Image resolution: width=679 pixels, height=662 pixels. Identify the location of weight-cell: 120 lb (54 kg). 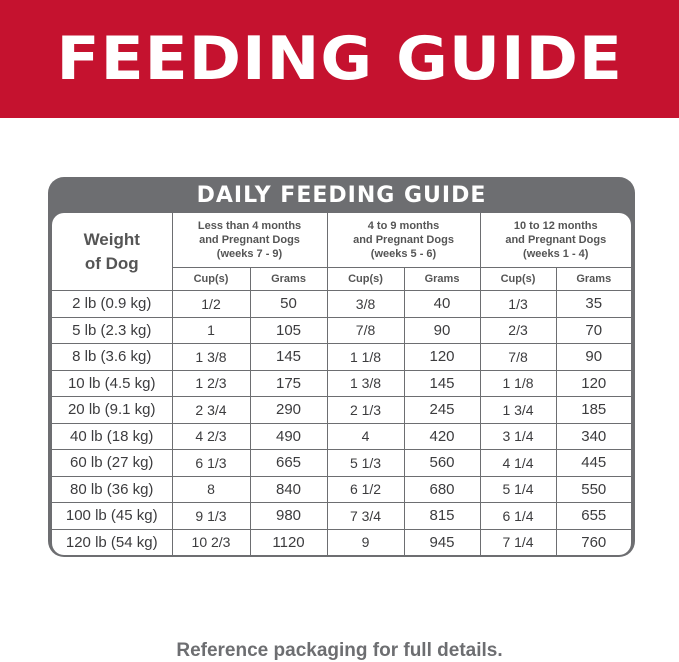
(112, 541).